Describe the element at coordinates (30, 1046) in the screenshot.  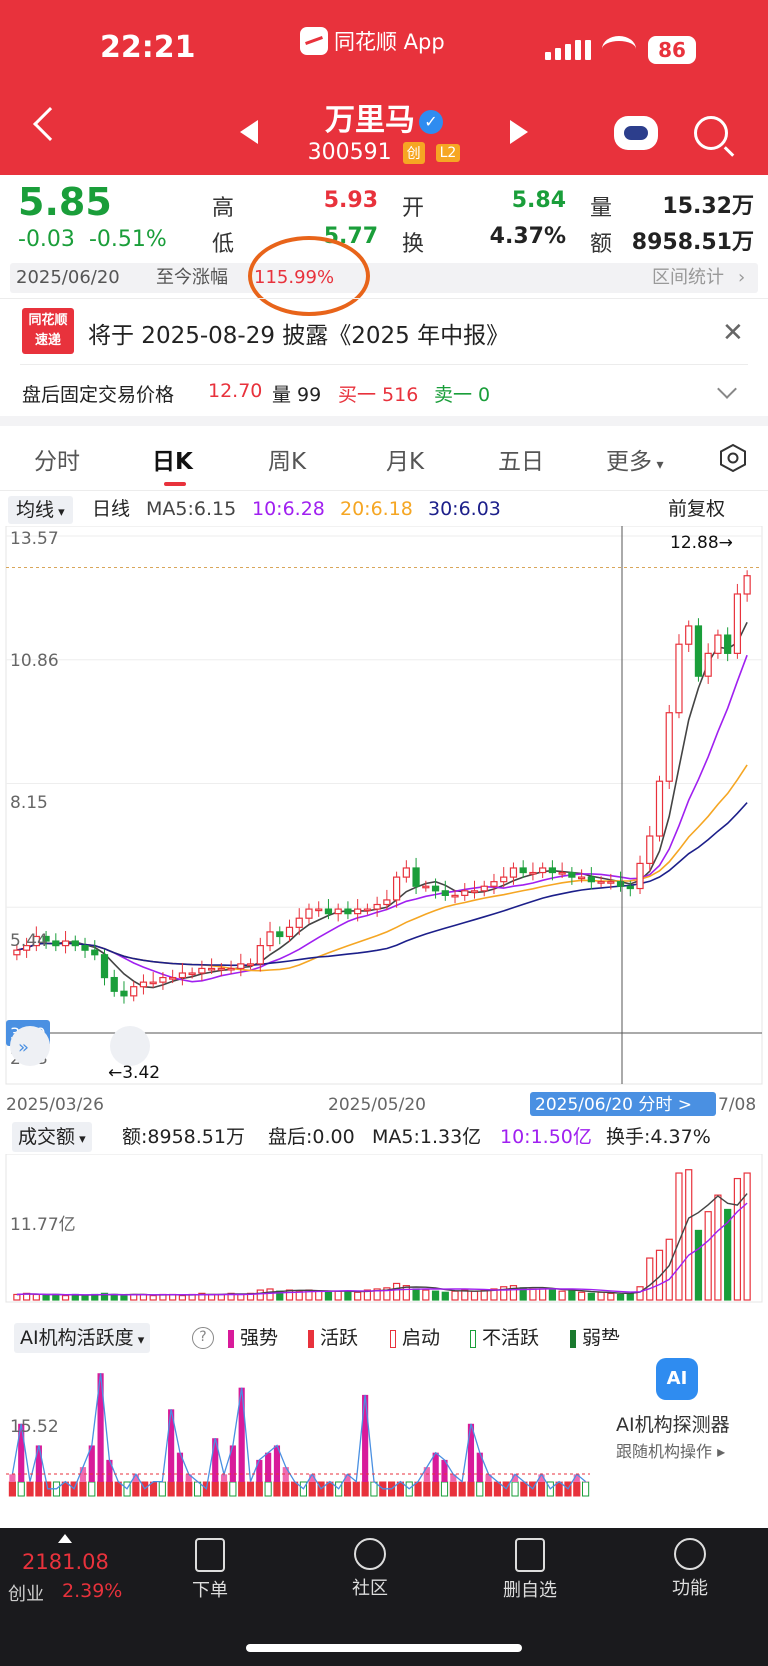
I see `expand-arrows-icon` at that location.